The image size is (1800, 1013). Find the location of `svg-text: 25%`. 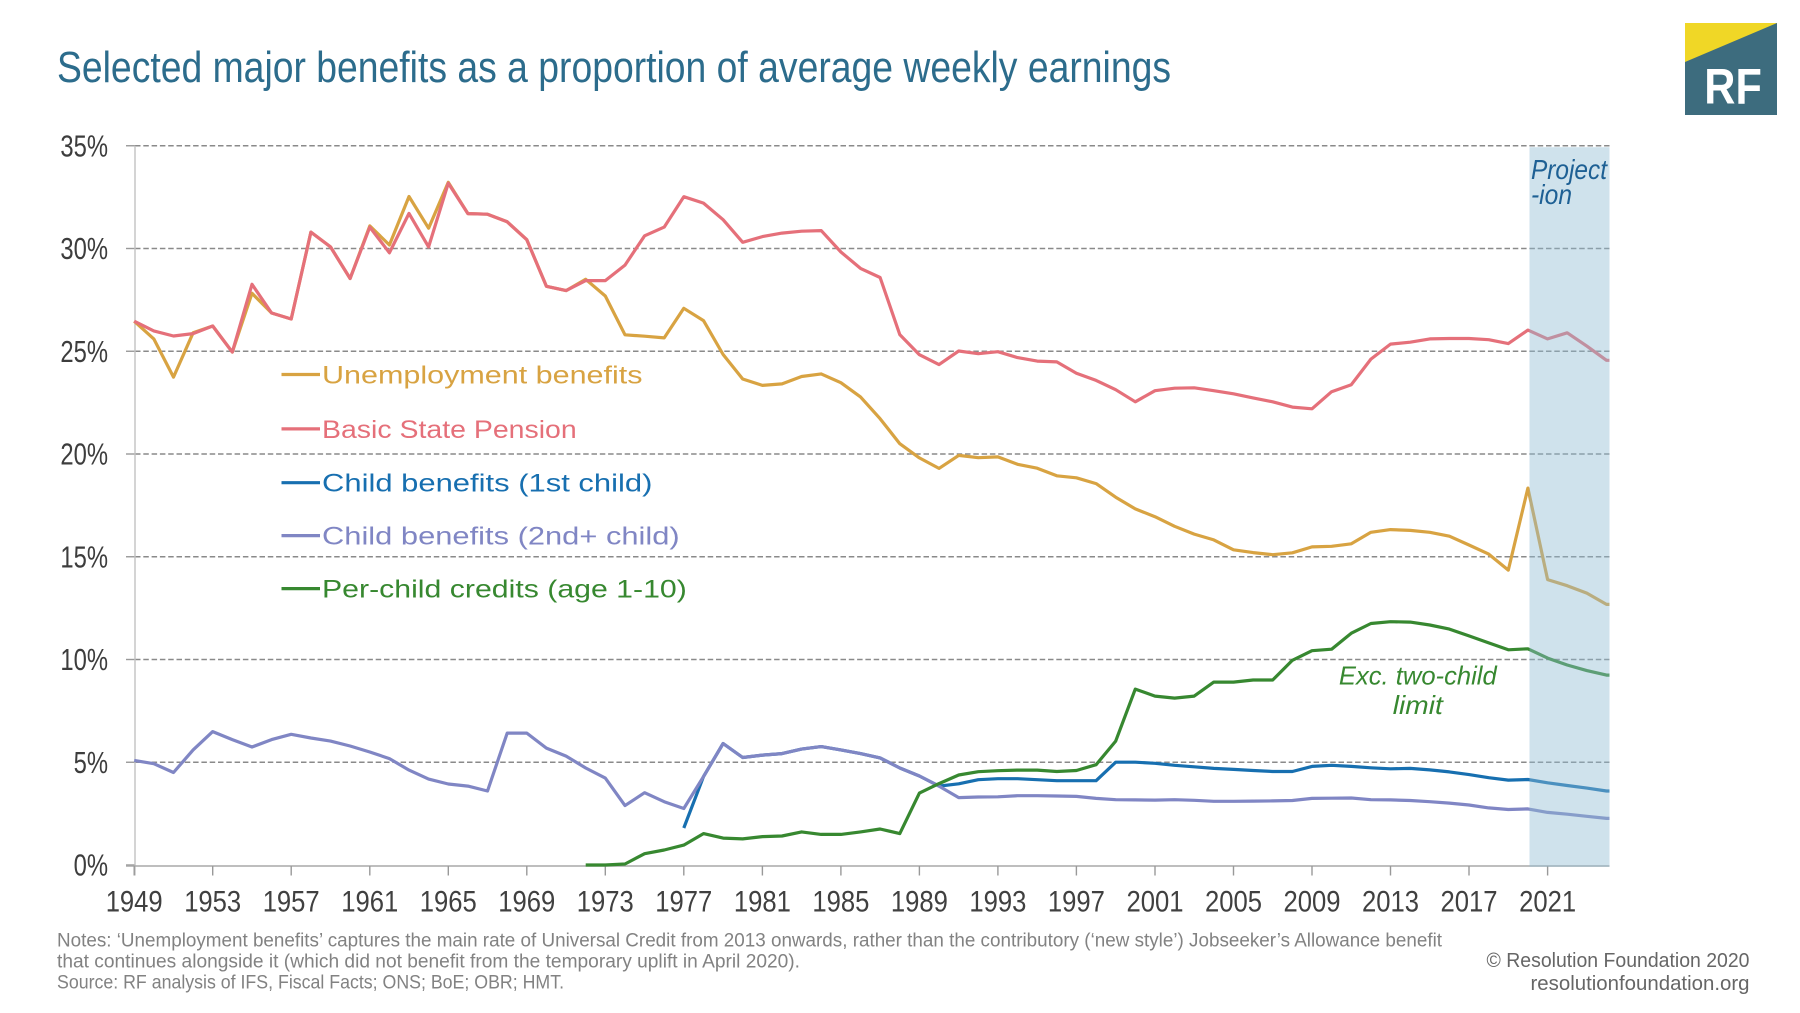

svg-text: 25% is located at coordinates (84, 351).